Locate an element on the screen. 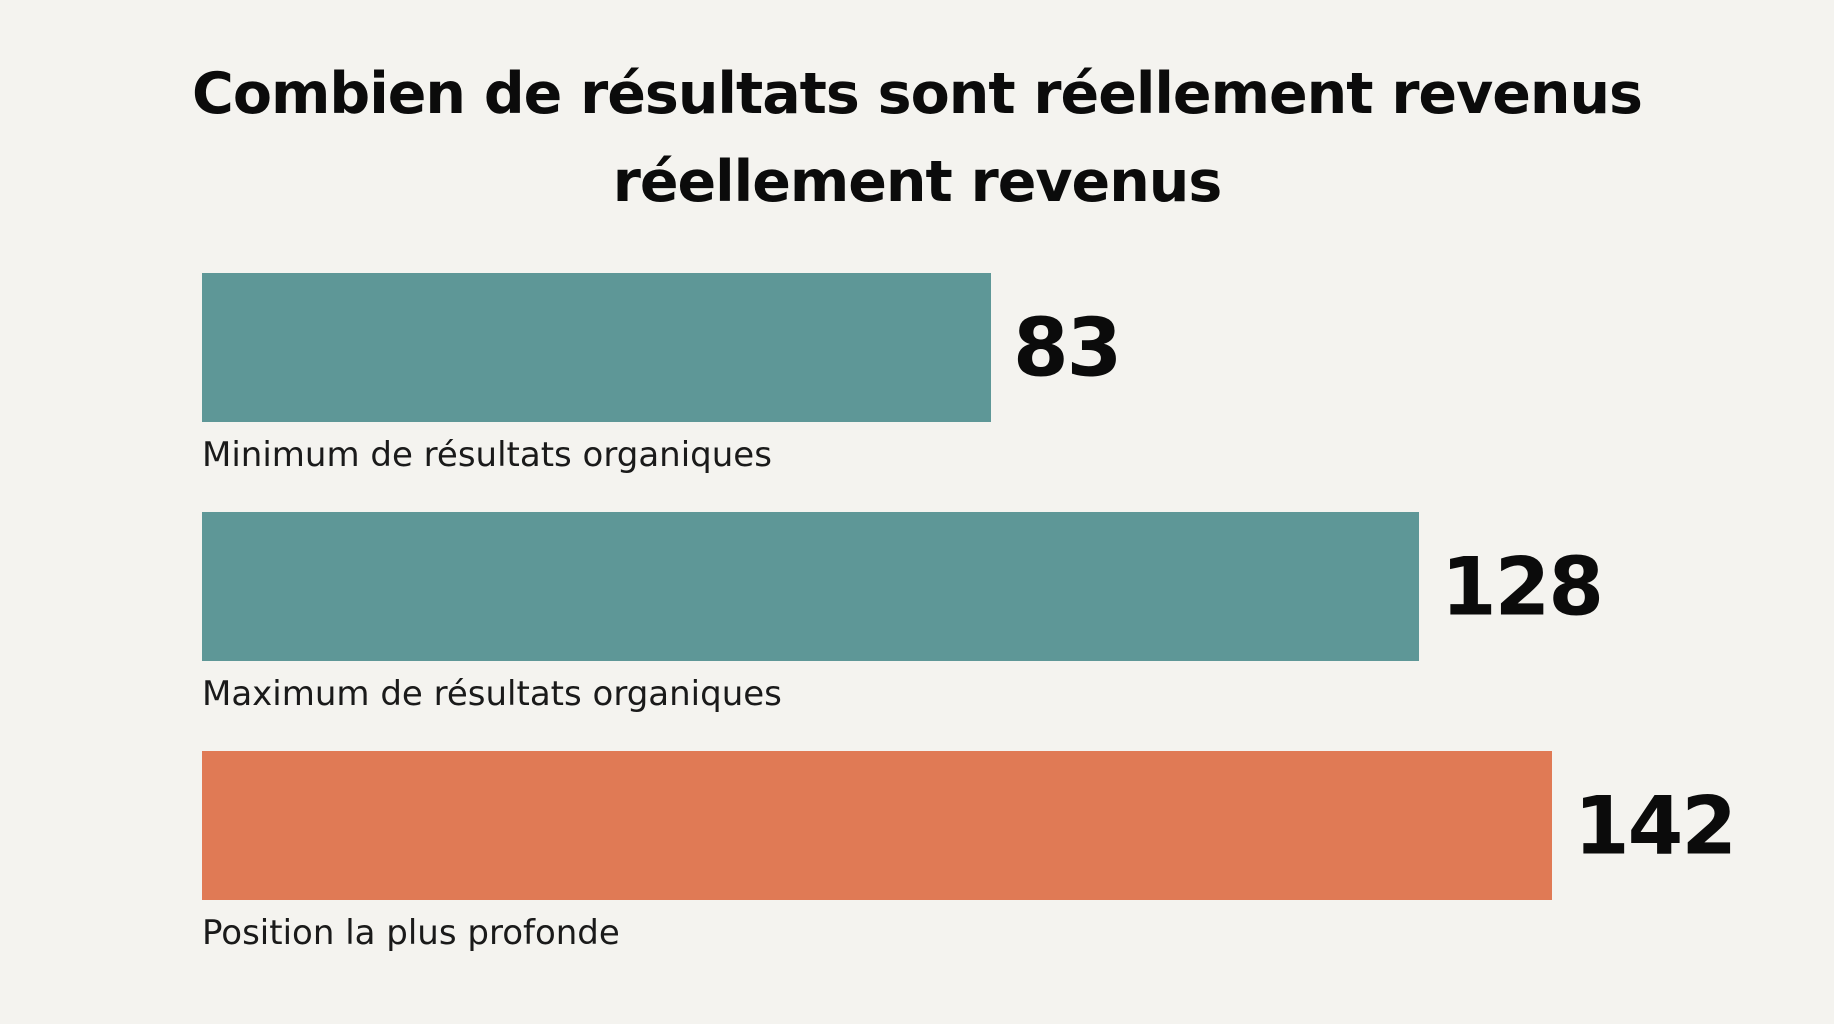 This screenshot has height=1024, width=1834. chart-title-line-2: réellement revenus is located at coordinates (917, 182).